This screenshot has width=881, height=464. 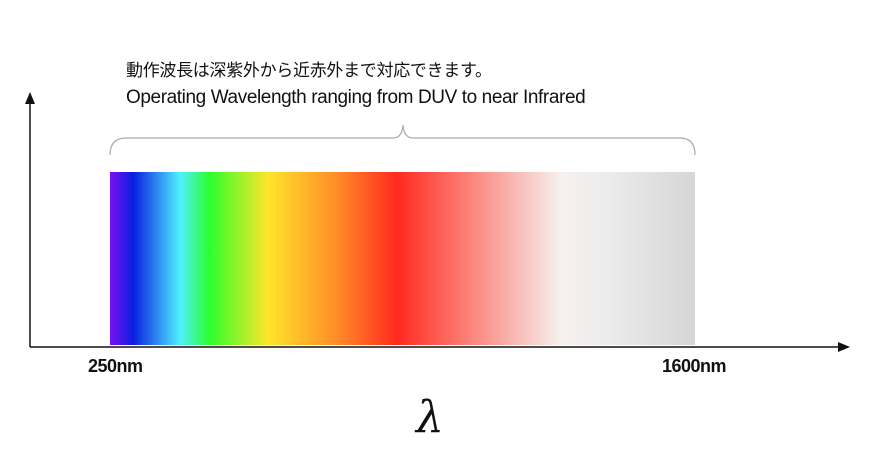 I want to click on x-axis-arrow-icon, so click(x=844, y=347).